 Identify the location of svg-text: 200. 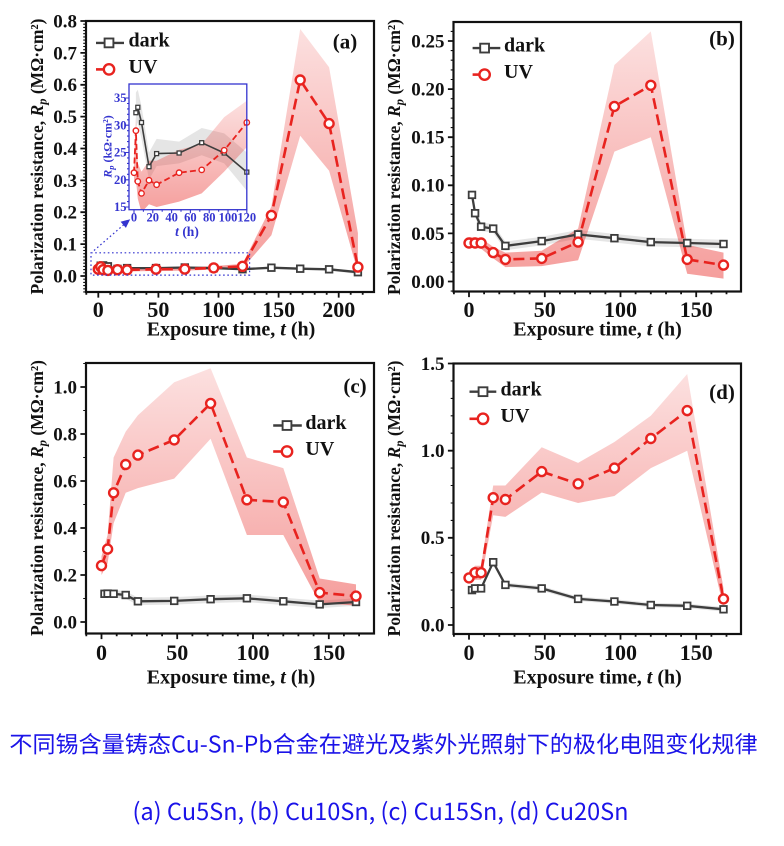
(338, 309).